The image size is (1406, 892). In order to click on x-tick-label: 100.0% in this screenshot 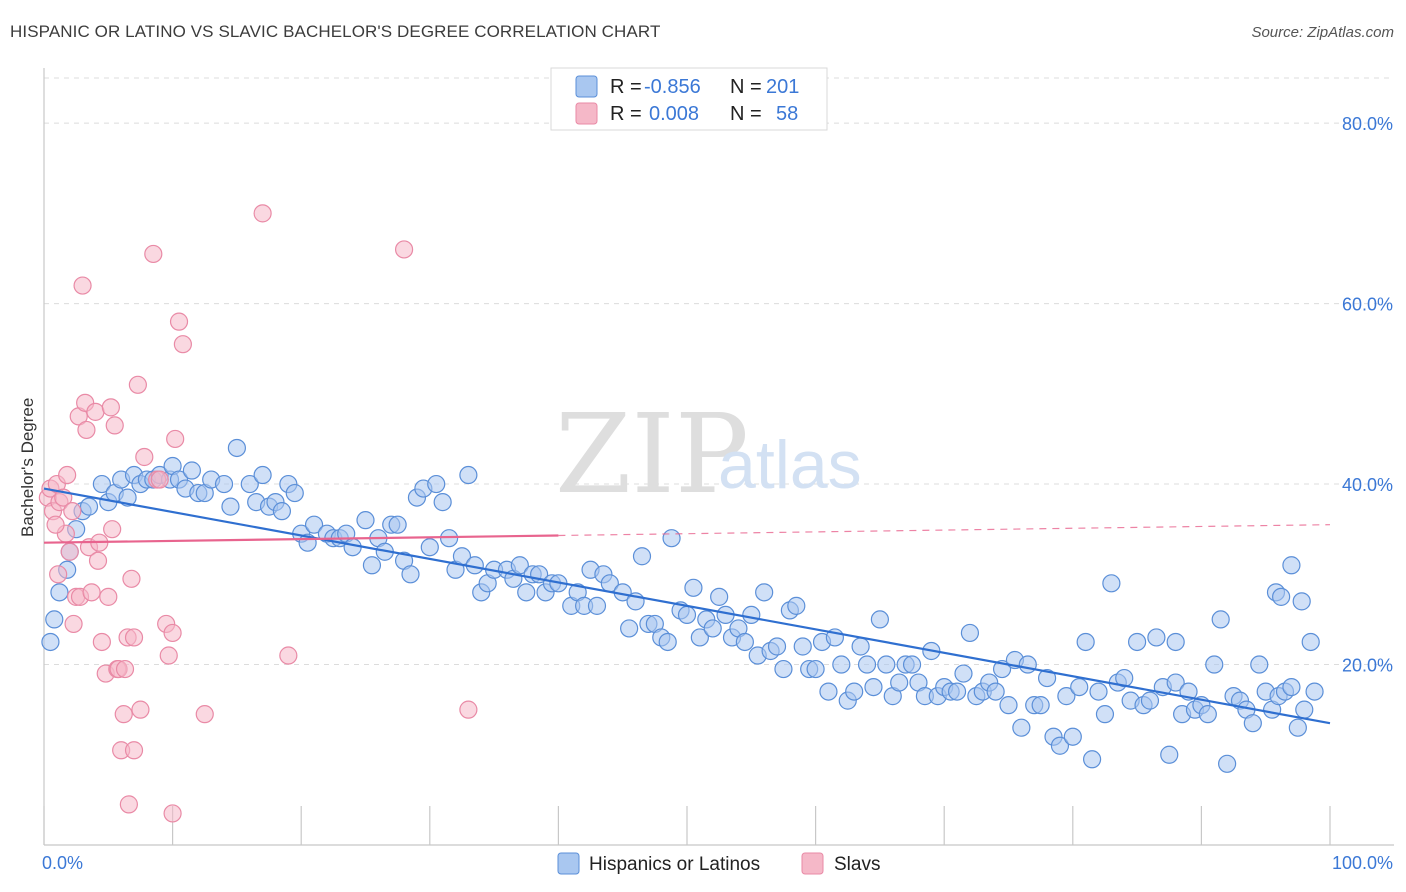, I will do `click(1362, 863)`.